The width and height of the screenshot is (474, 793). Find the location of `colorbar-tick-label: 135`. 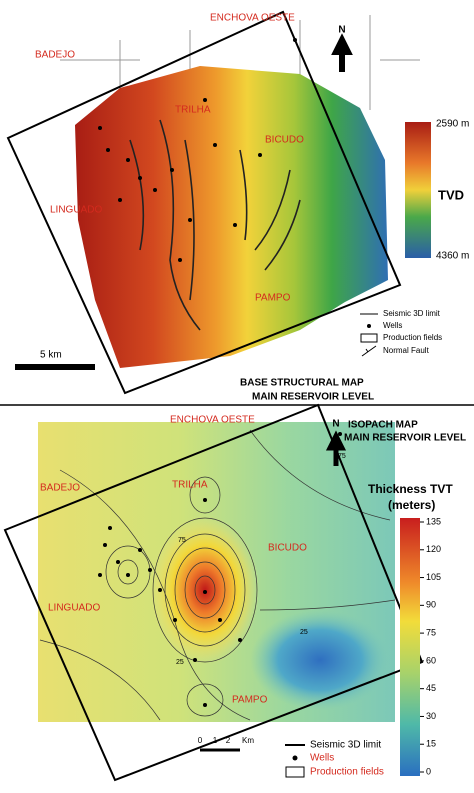

colorbar-tick-label: 135 is located at coordinates (433, 521).